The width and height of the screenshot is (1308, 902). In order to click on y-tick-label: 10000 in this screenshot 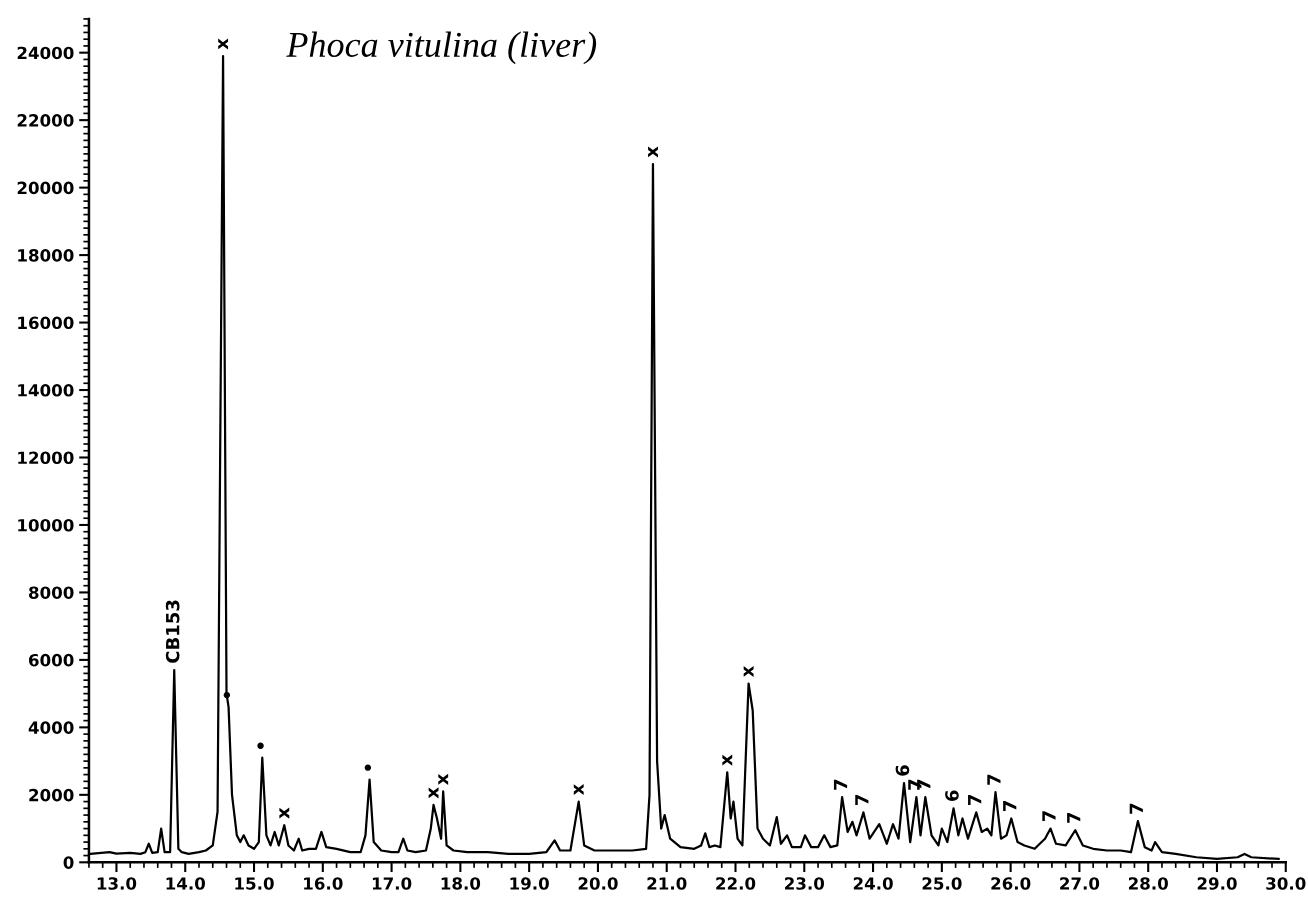, I will do `click(46, 525)`.